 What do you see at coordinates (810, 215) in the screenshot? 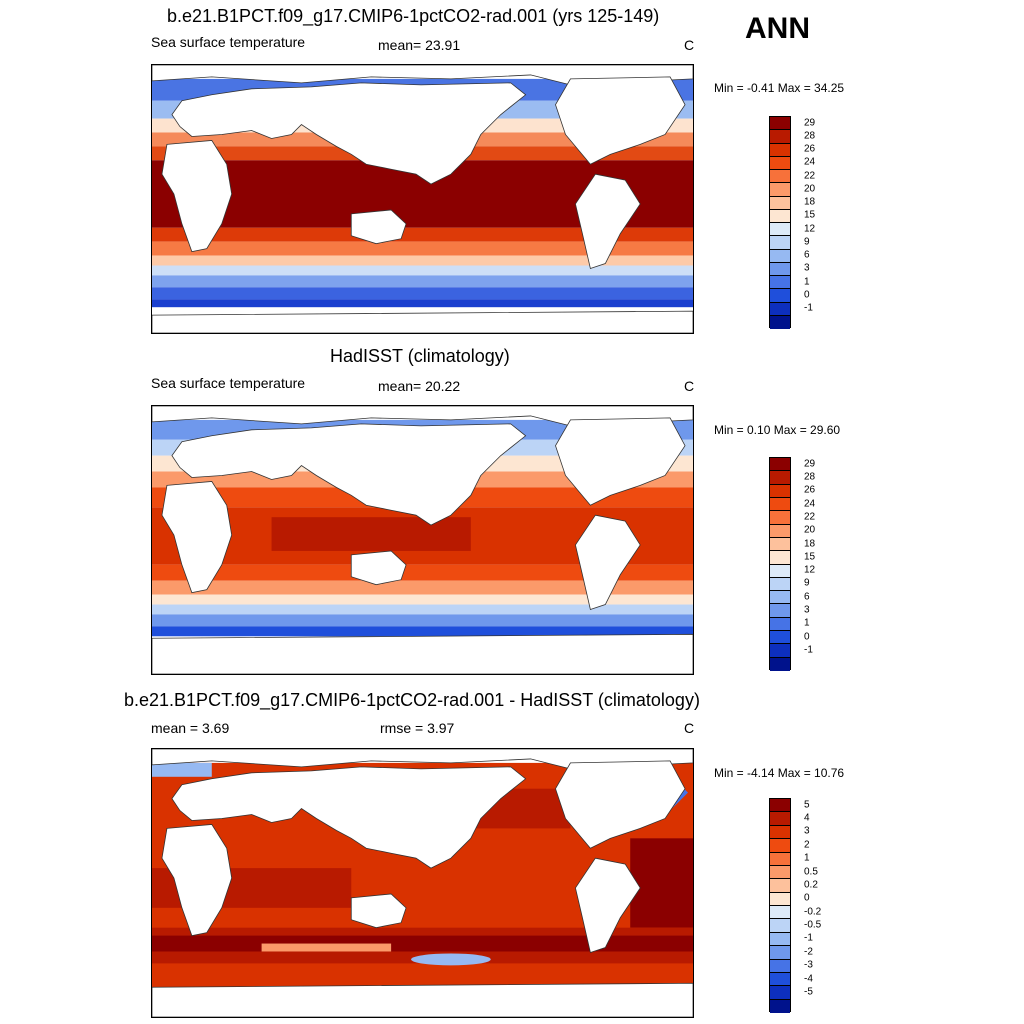
I see `colorbar-tick-label: 15` at bounding box center [810, 215].